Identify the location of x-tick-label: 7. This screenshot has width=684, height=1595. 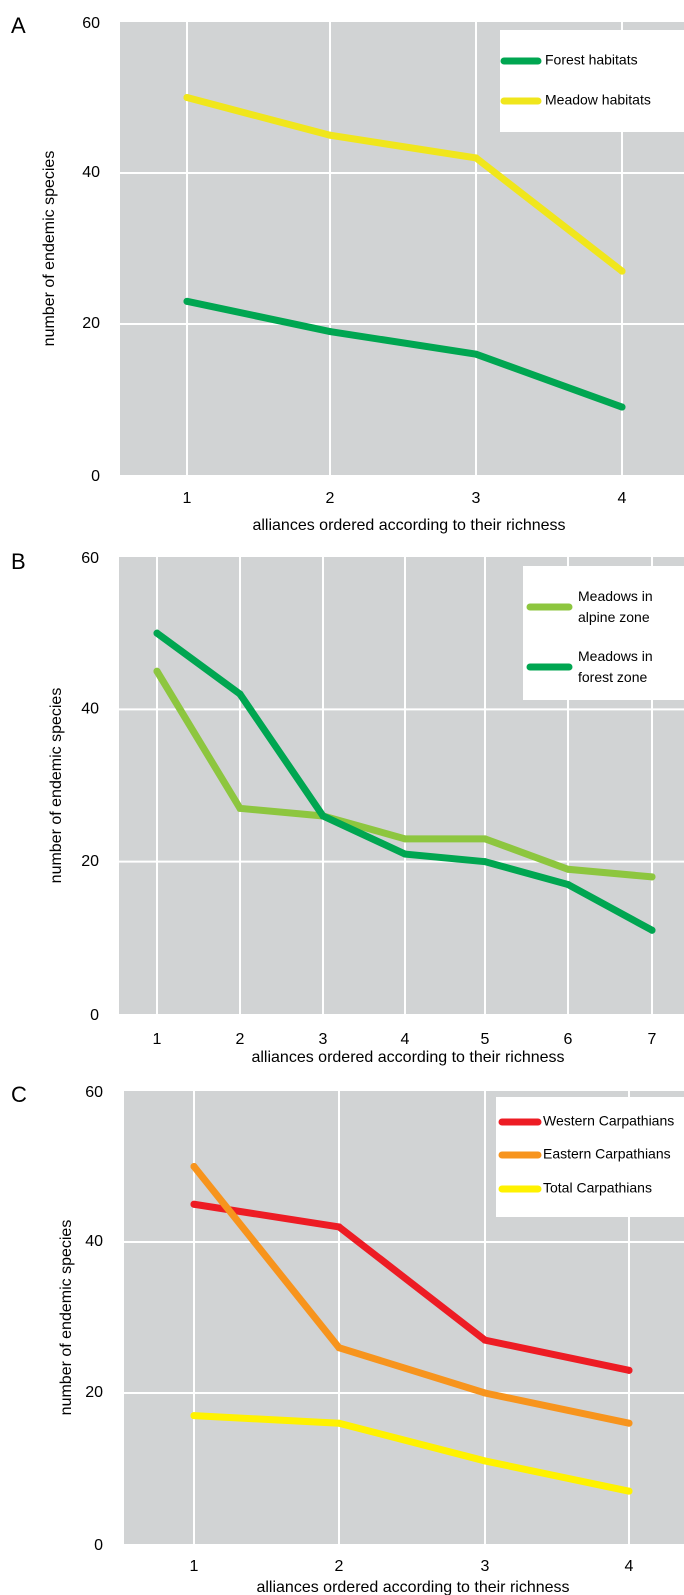
(652, 1039).